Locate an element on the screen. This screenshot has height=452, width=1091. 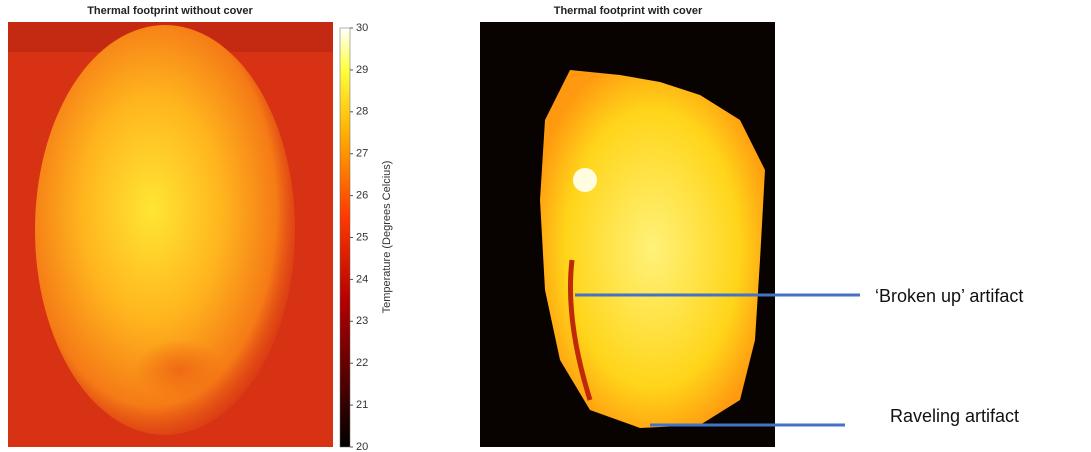
left-title: Thermal footprint without cover is located at coordinates (170, 11).